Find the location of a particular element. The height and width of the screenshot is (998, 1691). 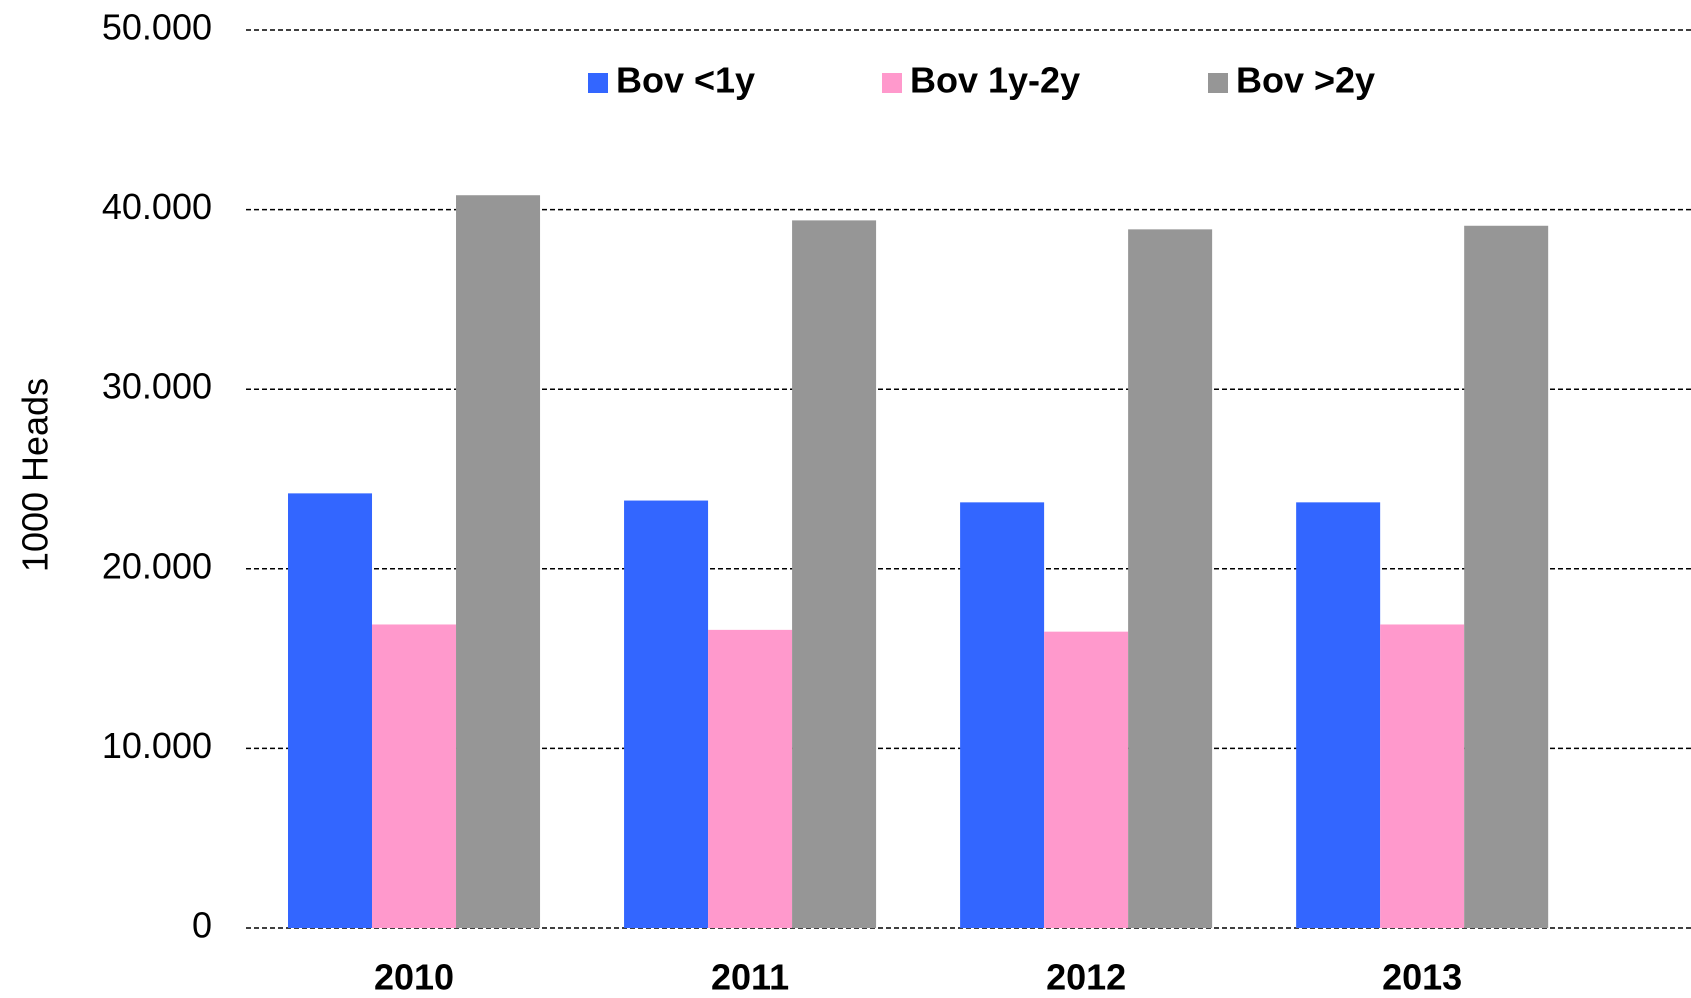

x-tick-label: 2010 is located at coordinates (414, 977).